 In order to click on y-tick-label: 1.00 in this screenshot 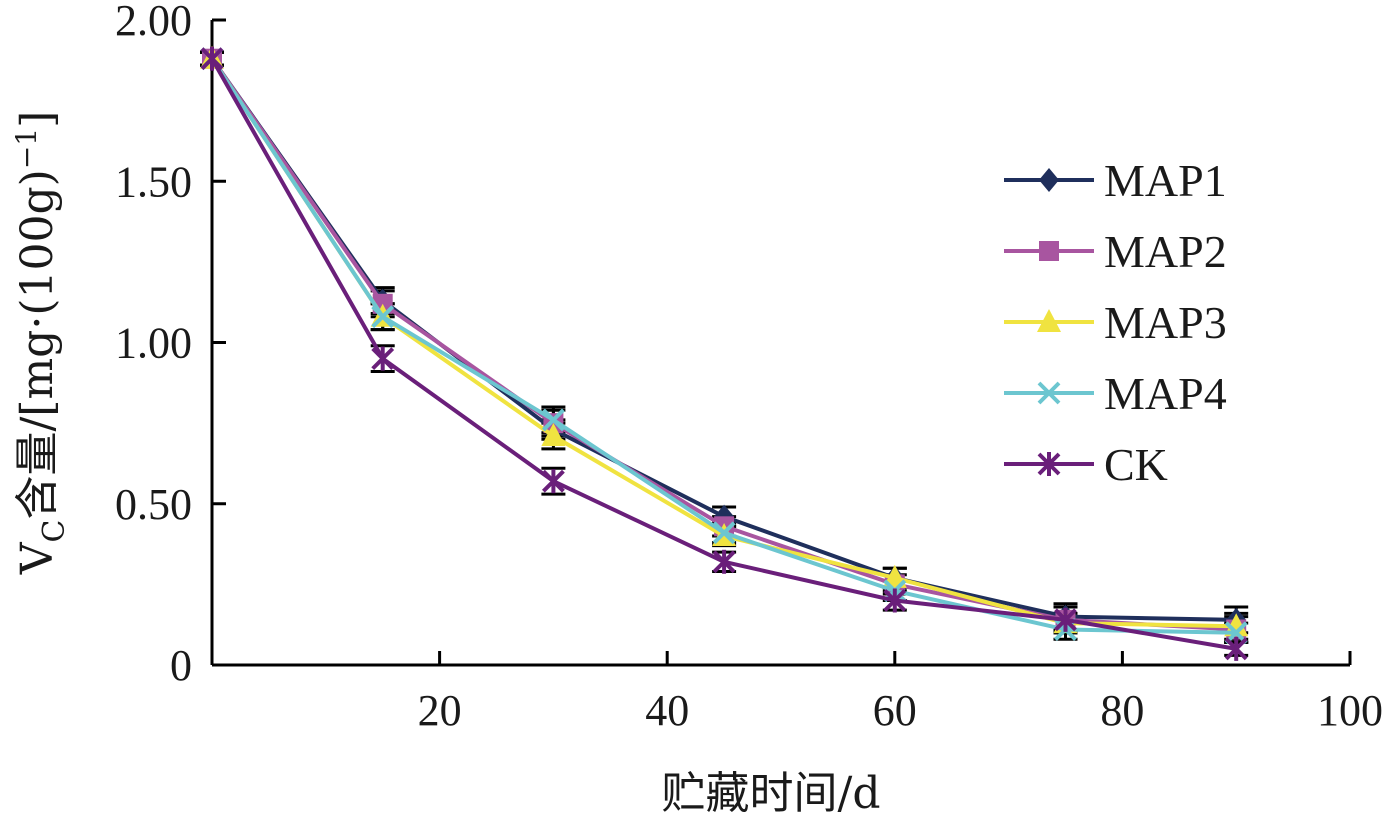, I will do `click(153, 343)`.